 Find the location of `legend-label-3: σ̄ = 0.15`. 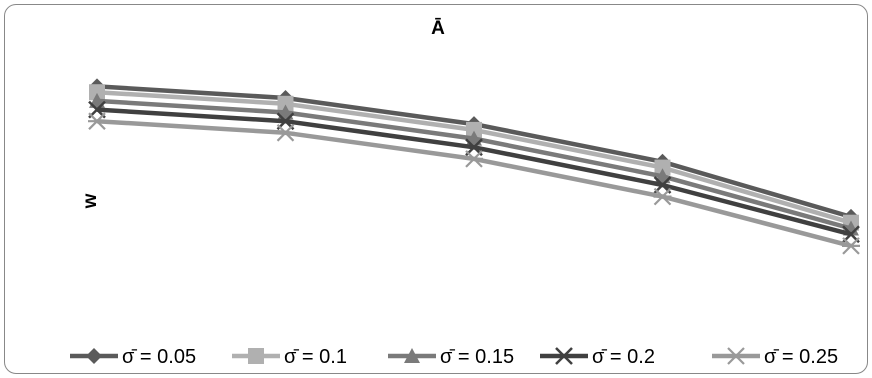

legend-label-3: σ̄ = 0.15 is located at coordinates (477, 357).